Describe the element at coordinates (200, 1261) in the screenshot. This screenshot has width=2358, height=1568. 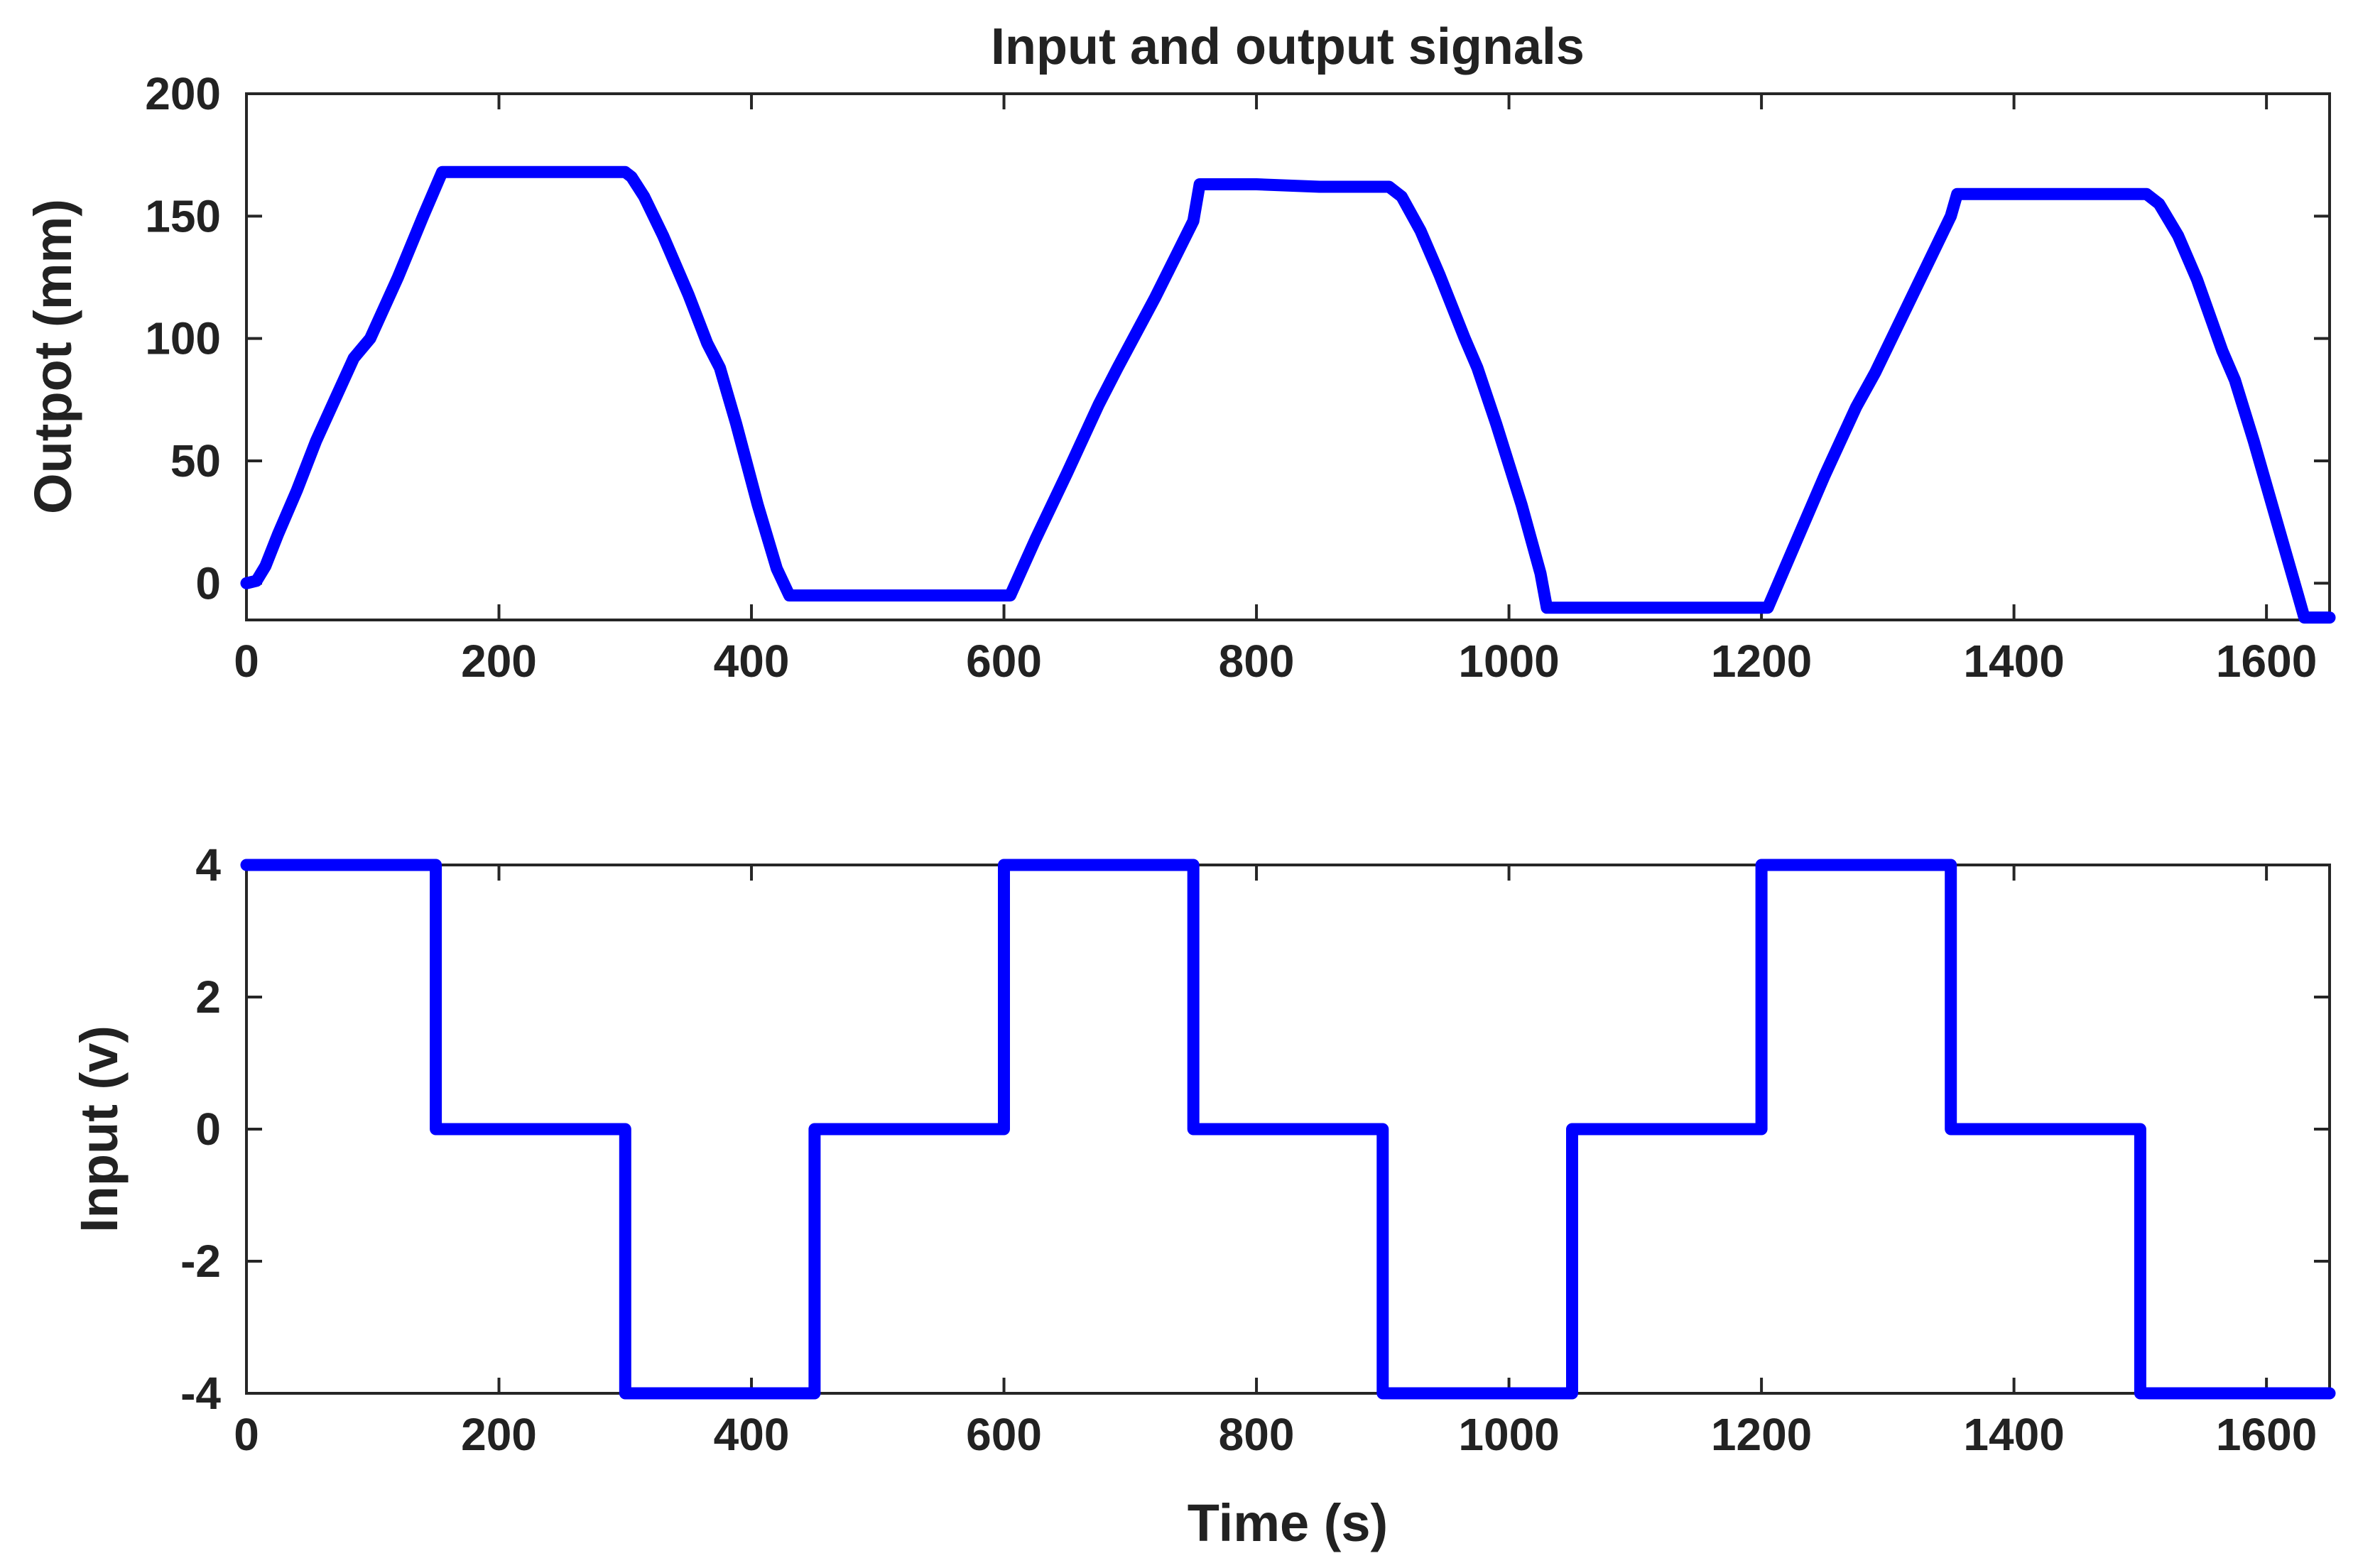
I see `y-tick-label: -2` at that location.